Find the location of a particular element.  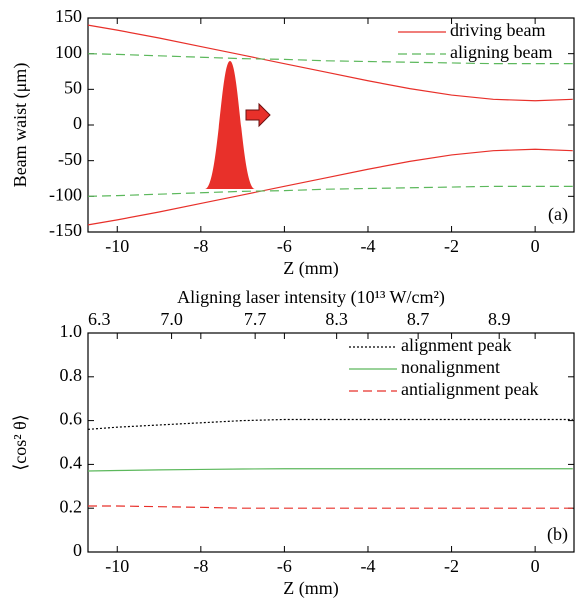

x2-tick-label: 7.0 is located at coordinates (171, 319).